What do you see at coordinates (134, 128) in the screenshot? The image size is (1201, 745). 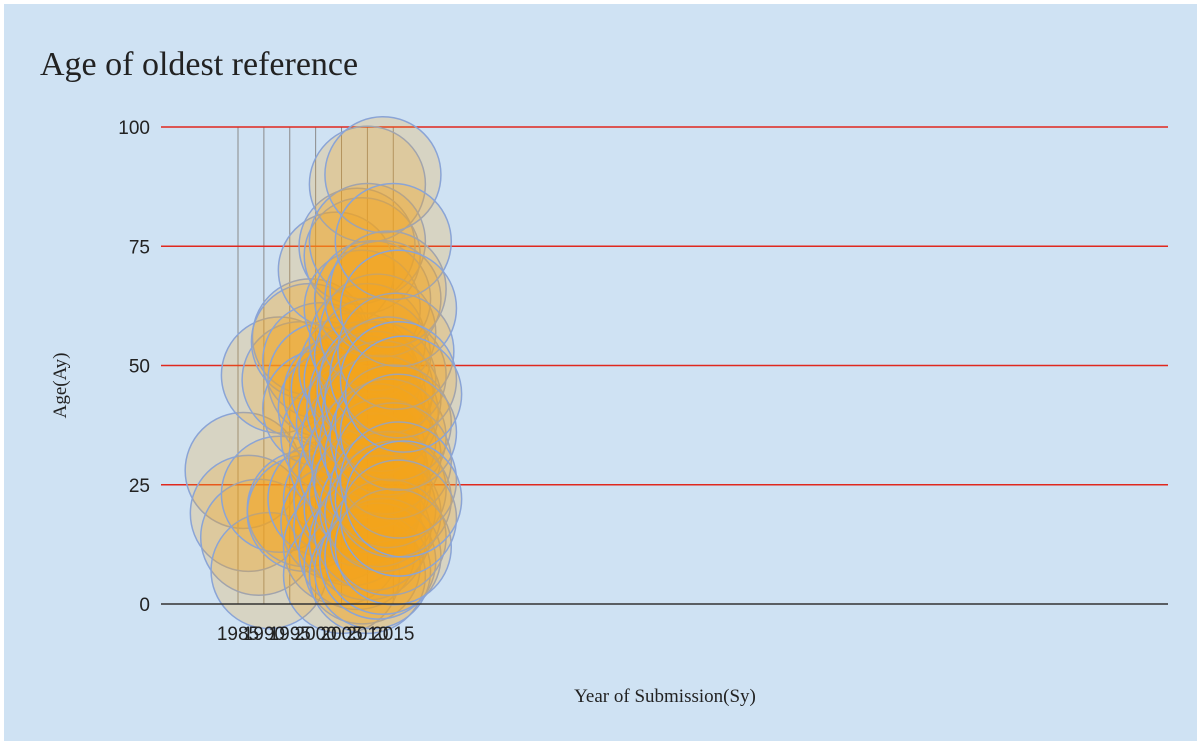 I see `y-tick-label: 100` at bounding box center [134, 128].